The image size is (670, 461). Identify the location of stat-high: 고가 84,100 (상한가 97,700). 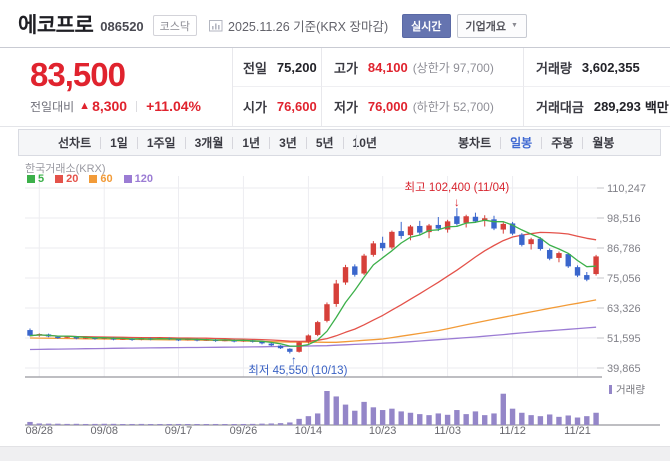
(422, 67).